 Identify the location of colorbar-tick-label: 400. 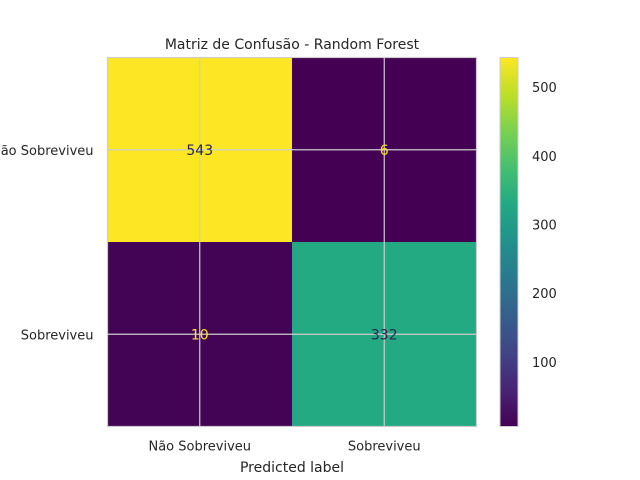
(544, 157).